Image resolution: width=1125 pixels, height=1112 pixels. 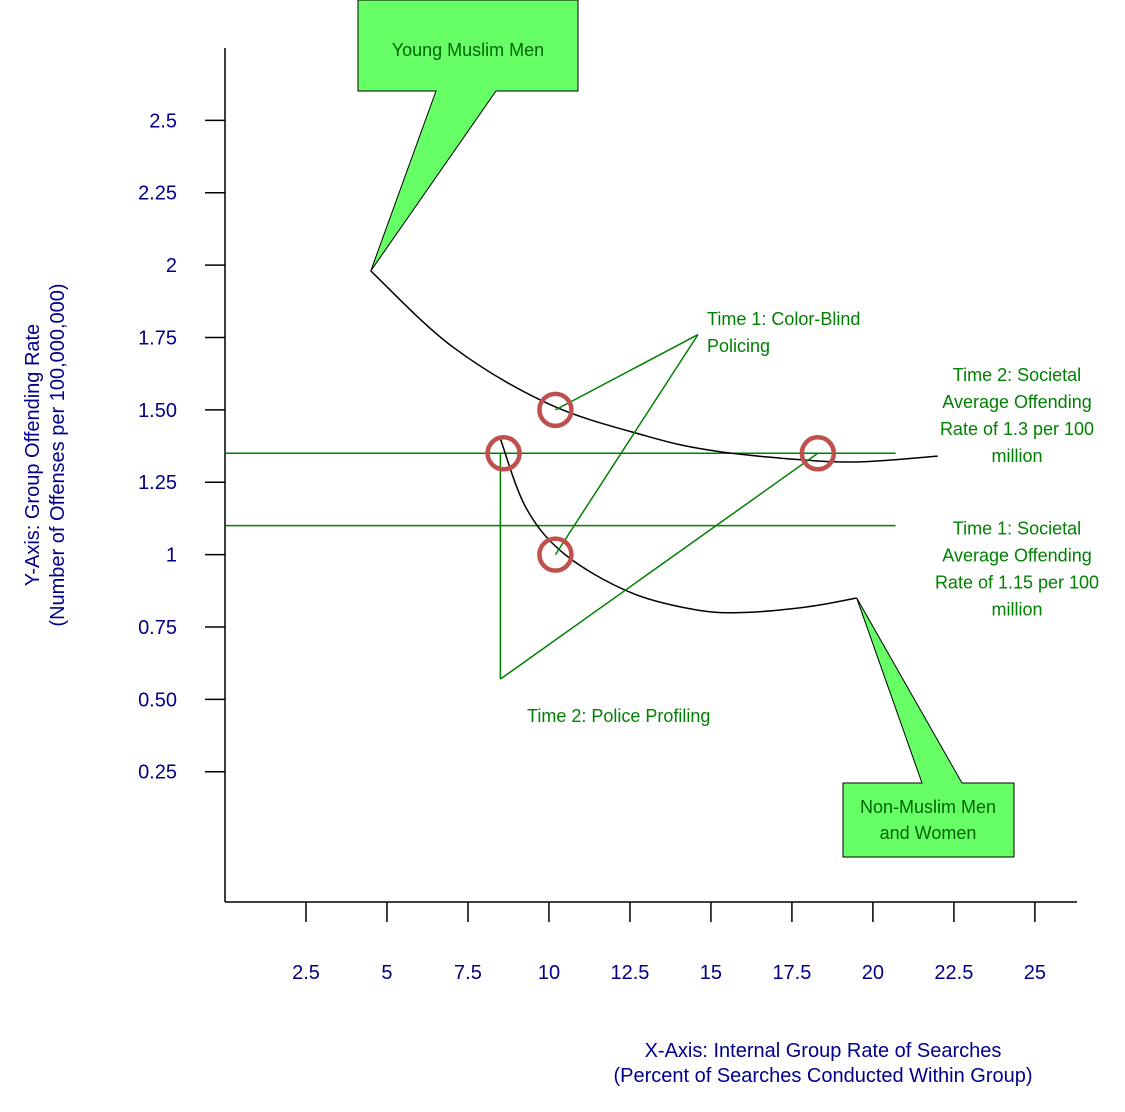 What do you see at coordinates (306, 973) in the screenshot?
I see `x-tick-label: 2.5` at bounding box center [306, 973].